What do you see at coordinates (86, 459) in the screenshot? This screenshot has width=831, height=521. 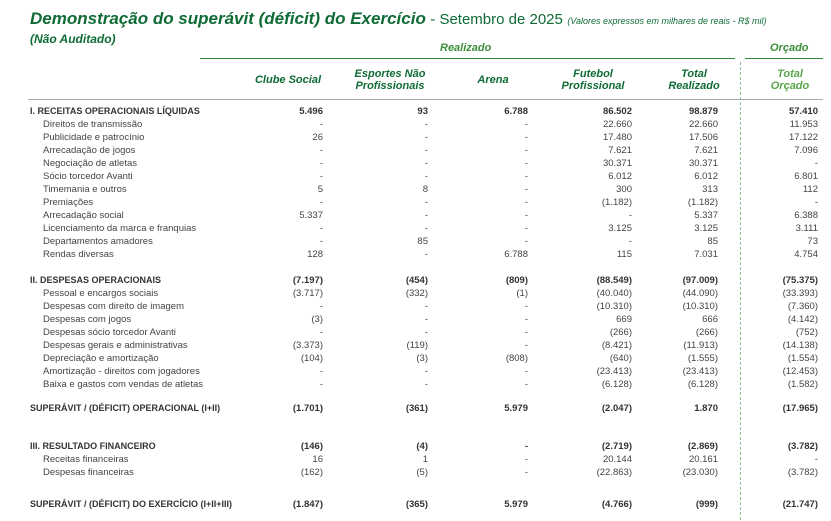 I see `row-label: Receitas financeiras` at bounding box center [86, 459].